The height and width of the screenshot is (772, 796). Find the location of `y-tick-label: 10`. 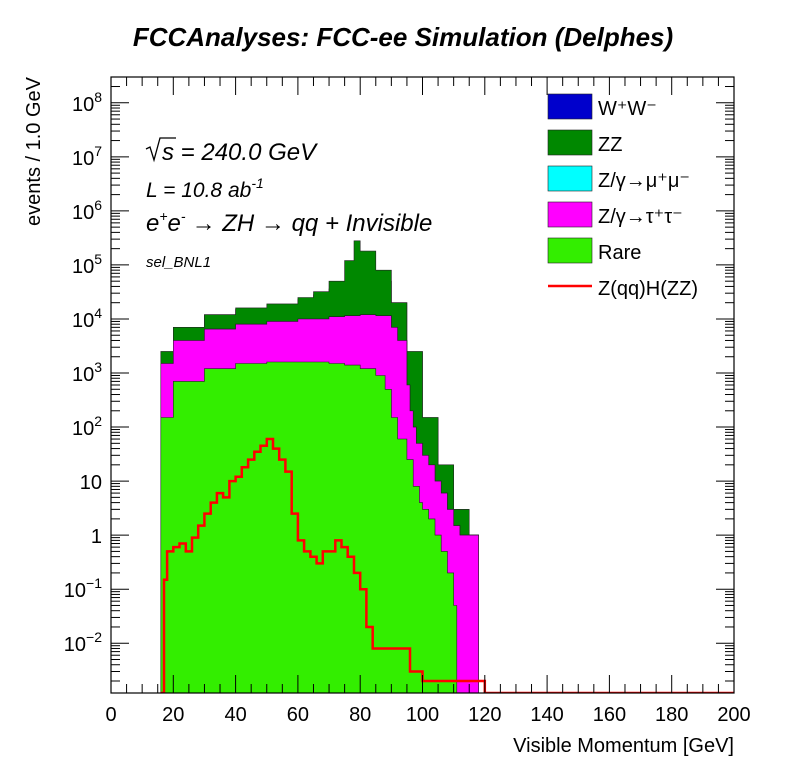

y-tick-label: 10 is located at coordinates (91, 483).